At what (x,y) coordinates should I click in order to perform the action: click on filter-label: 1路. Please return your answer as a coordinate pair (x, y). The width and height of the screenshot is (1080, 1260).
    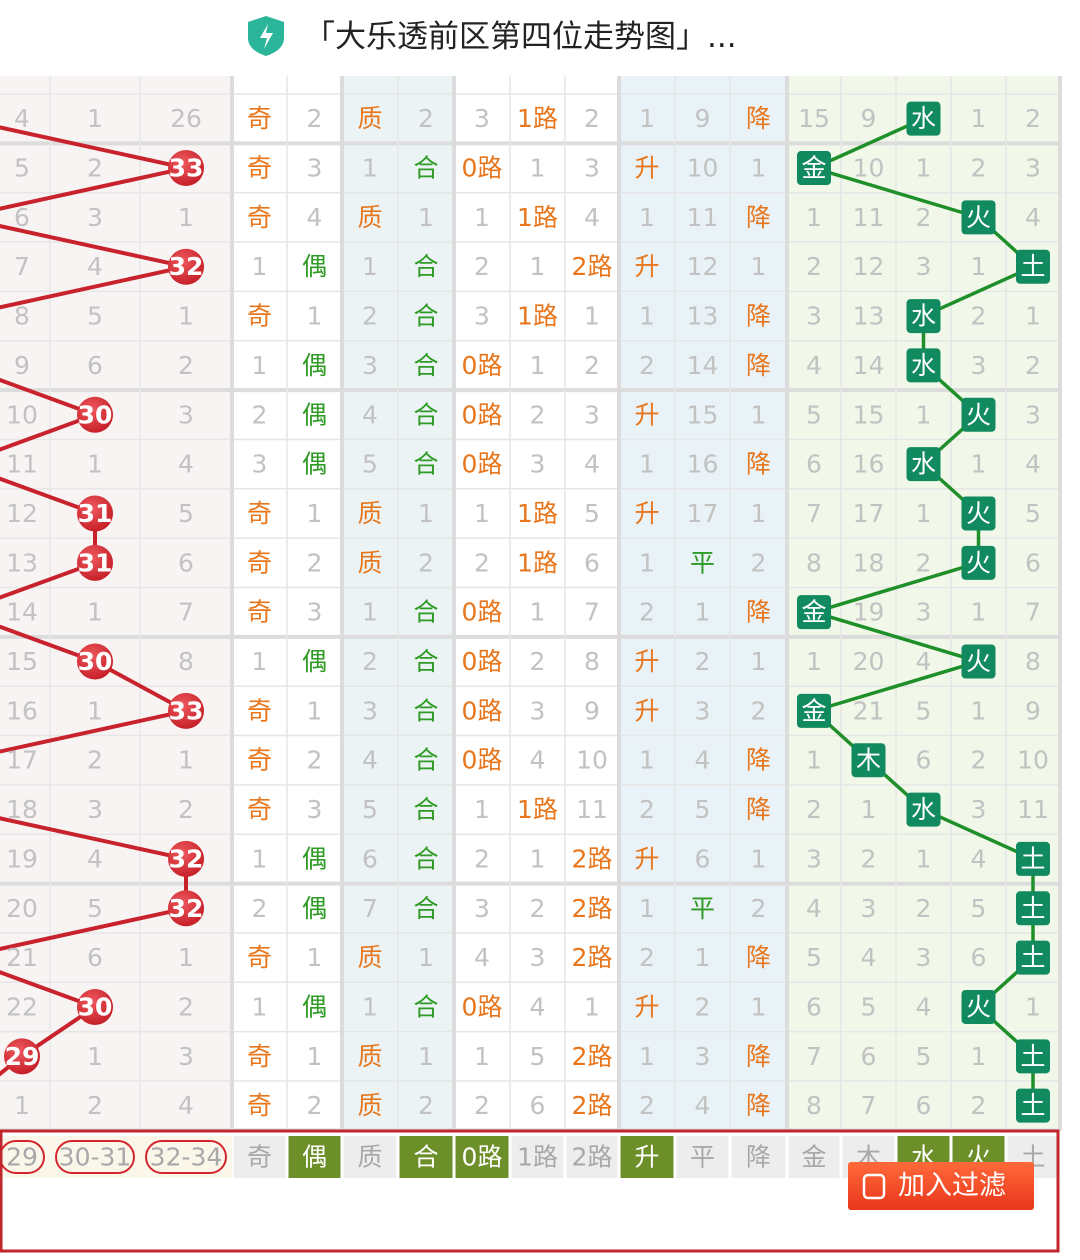
    Looking at the image, I should click on (537, 1157).